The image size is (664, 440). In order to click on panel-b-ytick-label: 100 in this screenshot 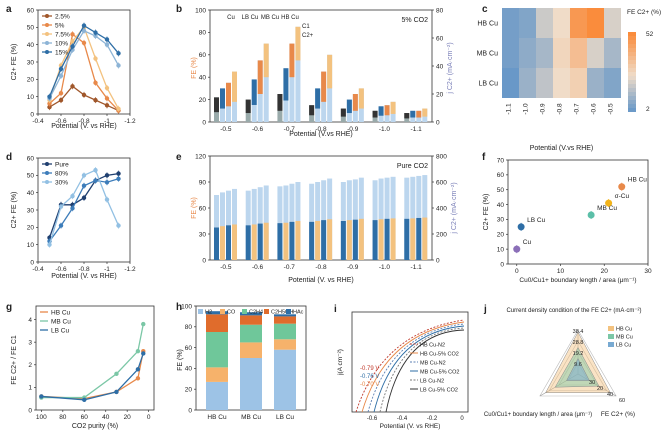, I will do `click(200, 10)`.